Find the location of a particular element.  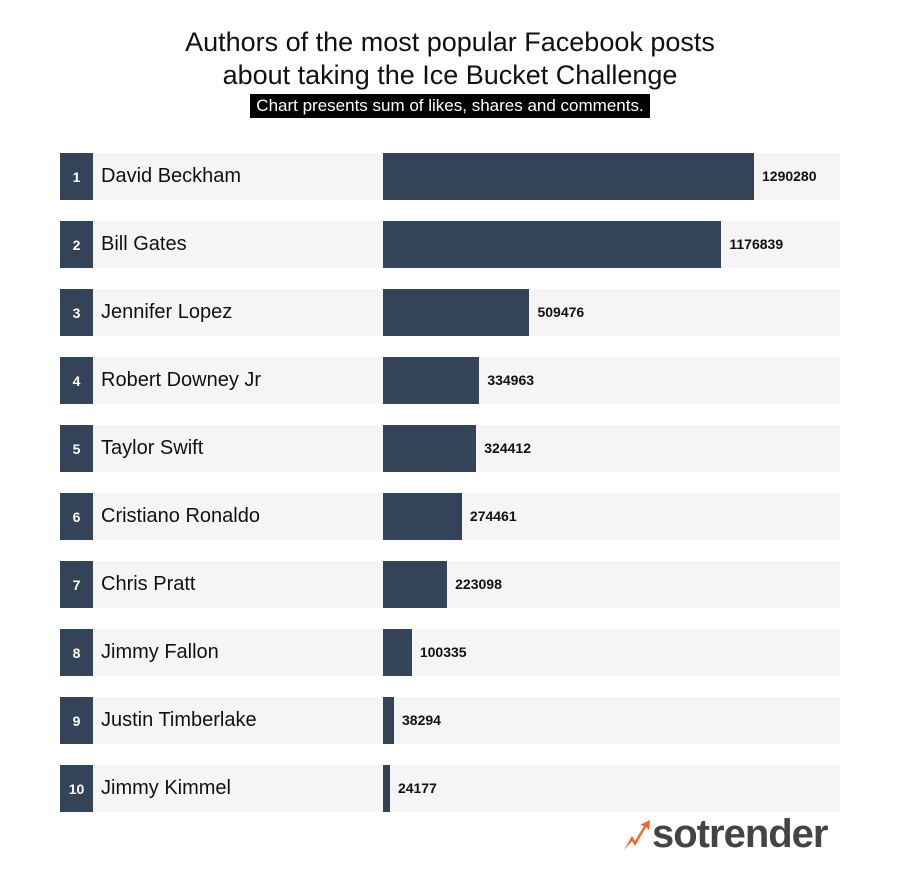

category-label: Jimmy Kimmel is located at coordinates (166, 788).